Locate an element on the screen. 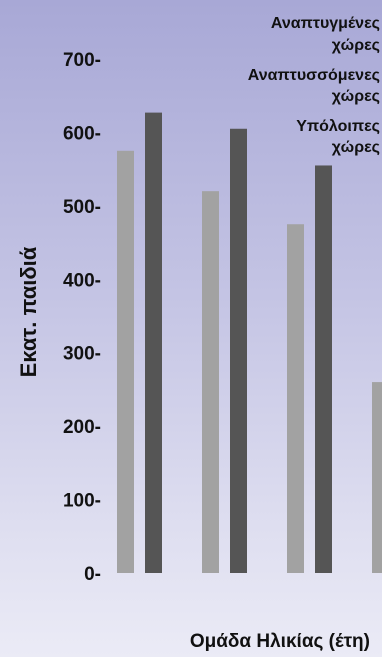 This screenshot has width=382, height=657. y-axis-label: Εκατ. παιδιά is located at coordinates (28, 311).